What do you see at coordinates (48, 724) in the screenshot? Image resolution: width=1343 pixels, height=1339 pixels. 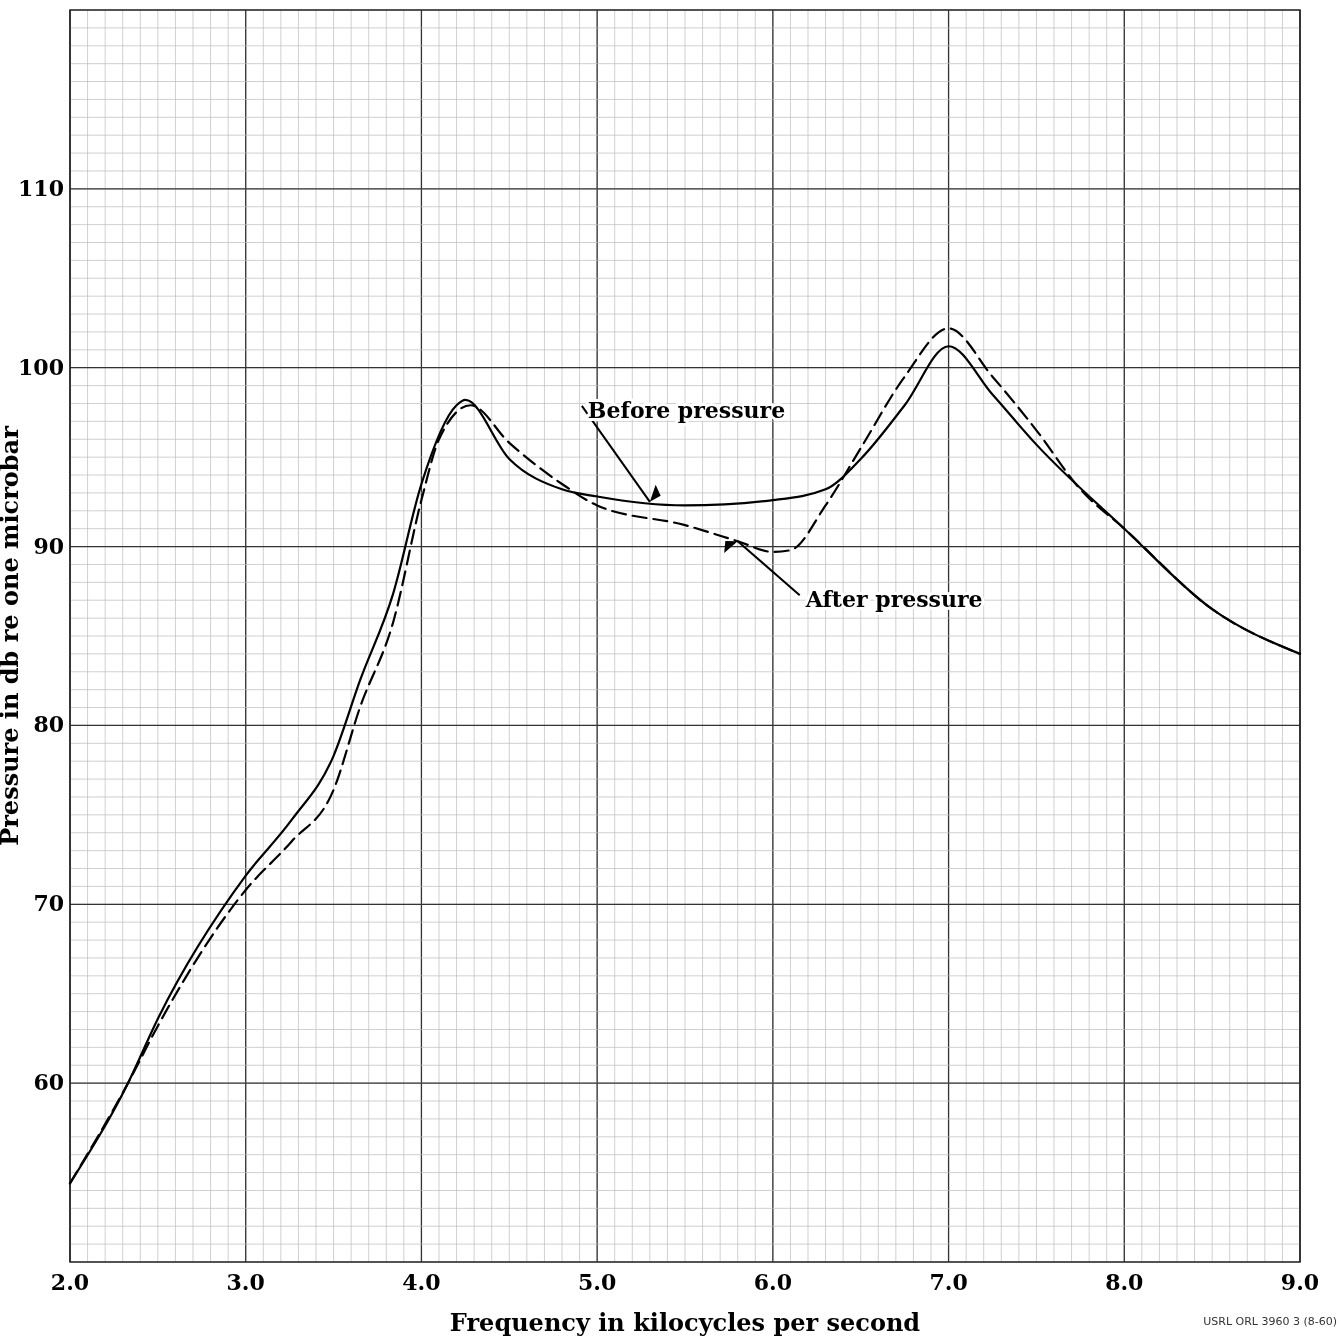 I see `y-tick-label: 80` at bounding box center [48, 724].